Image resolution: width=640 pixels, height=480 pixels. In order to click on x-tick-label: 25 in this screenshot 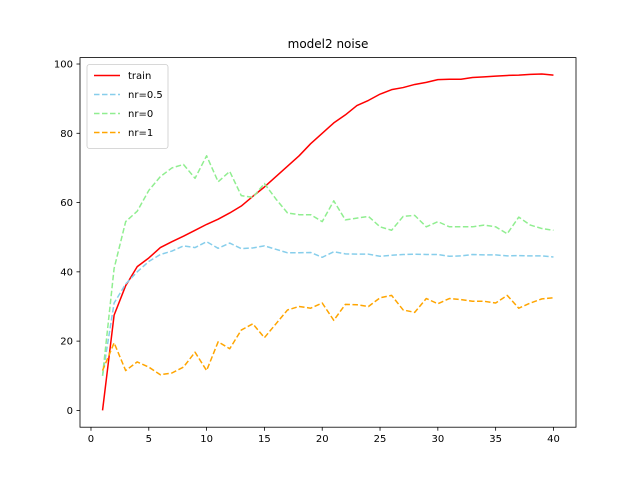, I will do `click(380, 439)`.